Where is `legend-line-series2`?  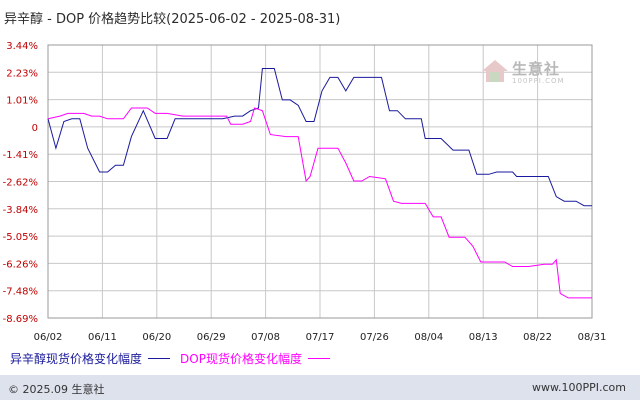
legend-line-series2 is located at coordinates (318, 358).